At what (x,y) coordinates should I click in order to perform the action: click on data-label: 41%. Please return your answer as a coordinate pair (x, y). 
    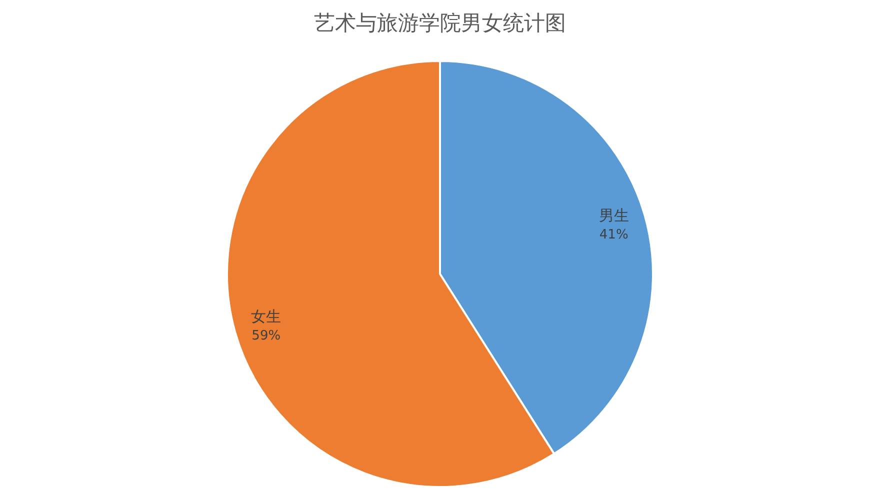
    Looking at the image, I should click on (613, 234).